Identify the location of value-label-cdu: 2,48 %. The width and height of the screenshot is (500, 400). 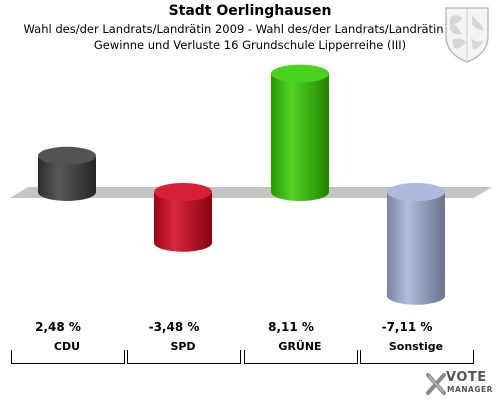
(58, 327).